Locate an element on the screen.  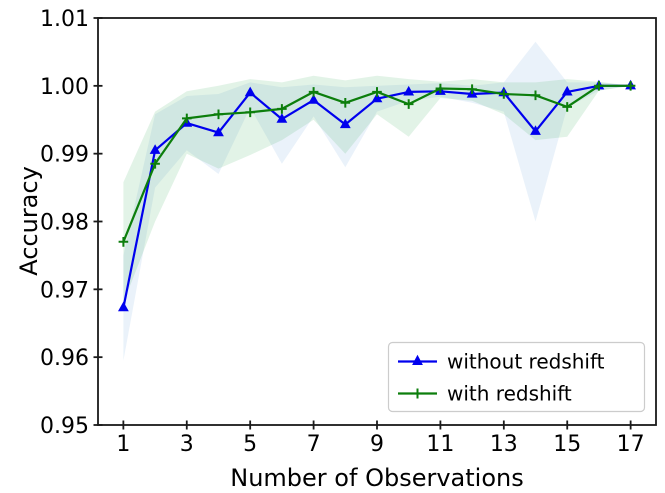
y-tick-label: 0.95 is located at coordinates (64, 426).